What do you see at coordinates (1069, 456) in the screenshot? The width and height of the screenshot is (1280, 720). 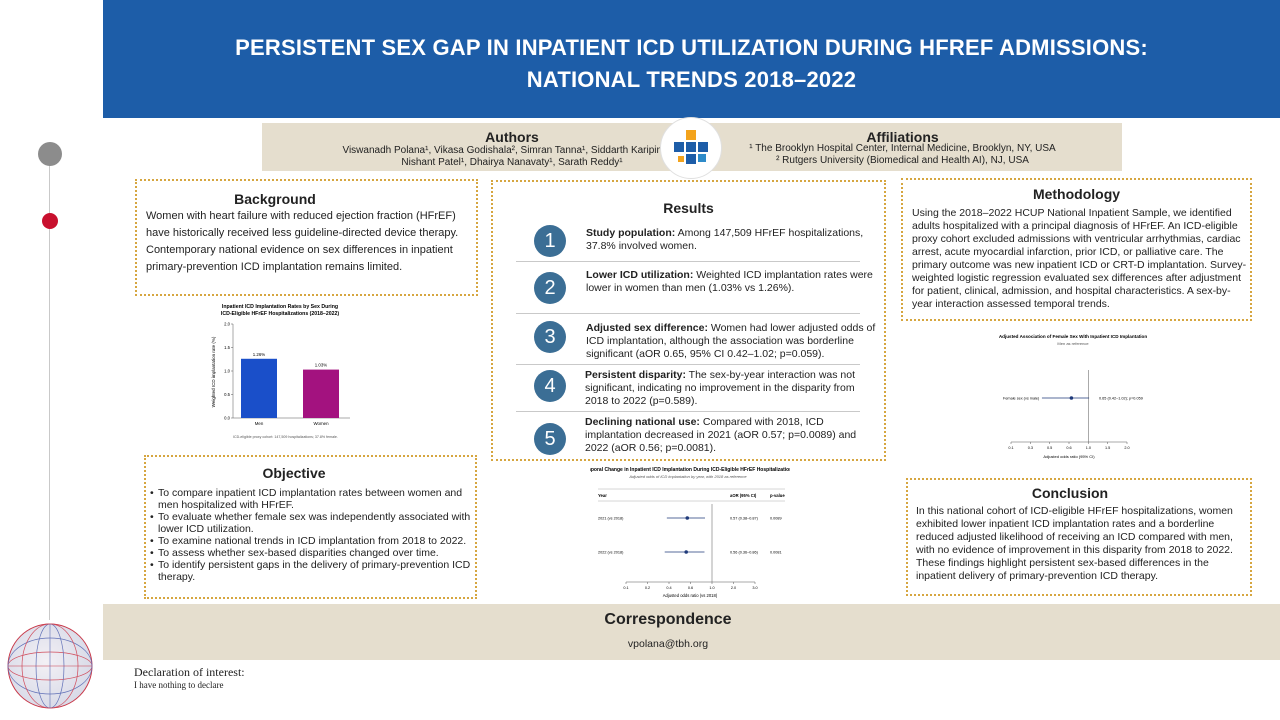 I see `sex-forest-xlabel: Adjusted odds ratio (95% CI)` at bounding box center [1069, 456].